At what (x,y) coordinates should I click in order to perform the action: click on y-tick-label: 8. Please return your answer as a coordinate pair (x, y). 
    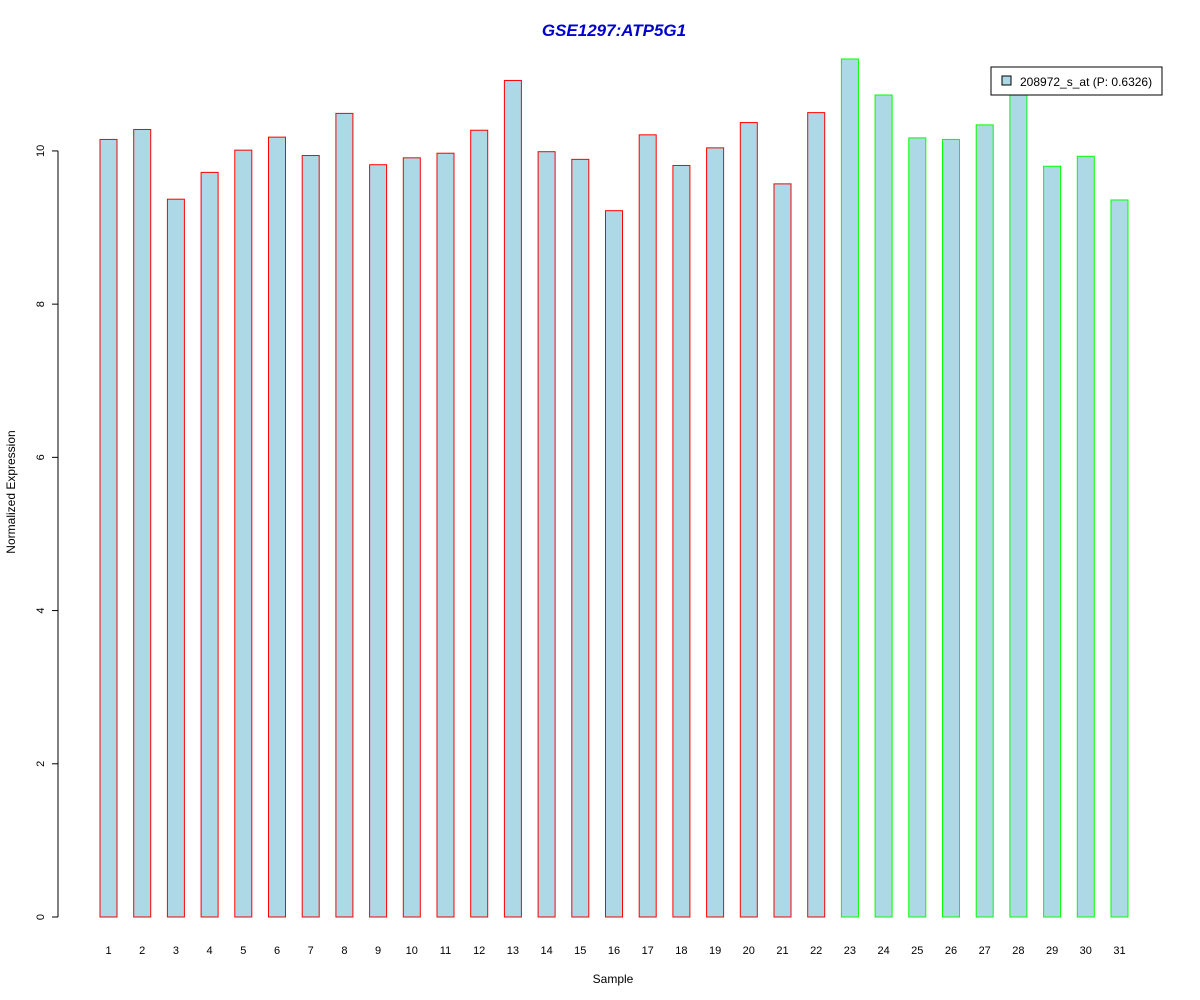
    Looking at the image, I should click on (41, 304).